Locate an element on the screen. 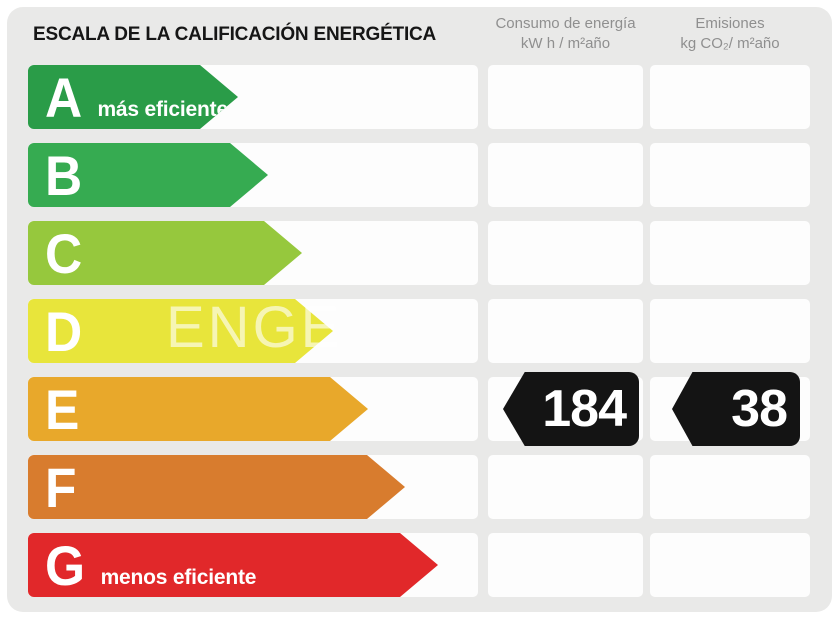 The width and height of the screenshot is (840, 630). rating-bar-label: menos eficiente is located at coordinates (178, 577).